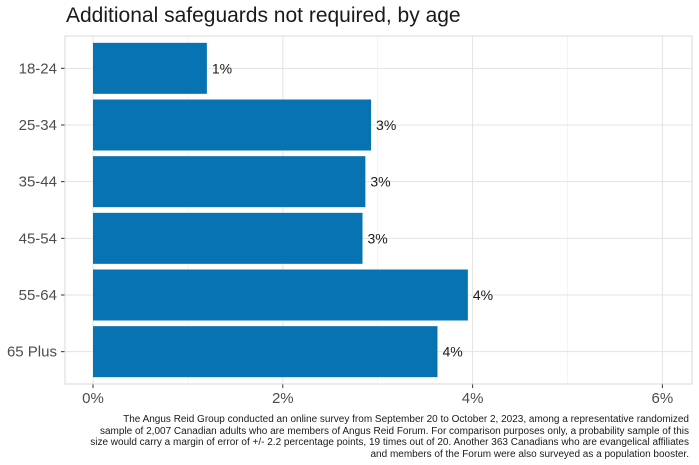  Describe the element at coordinates (283, 398) in the screenshot. I see `x-tick-label: 2%` at that location.